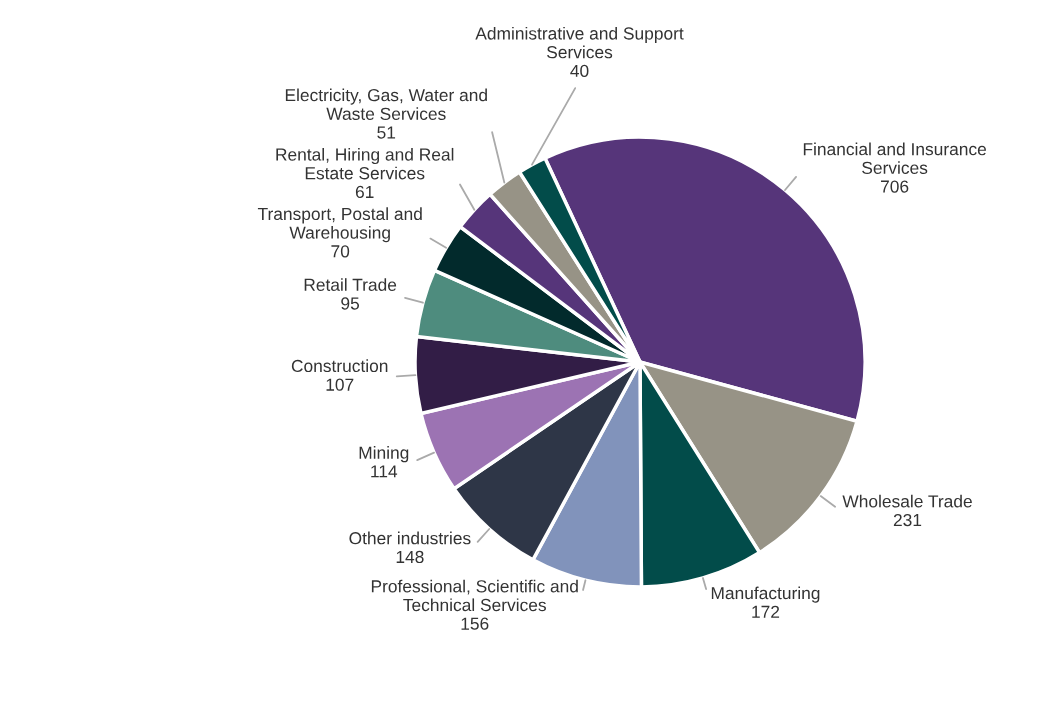 The width and height of the screenshot is (1051, 716). What do you see at coordinates (384, 454) in the screenshot?
I see `slice-label: Mining` at bounding box center [384, 454].